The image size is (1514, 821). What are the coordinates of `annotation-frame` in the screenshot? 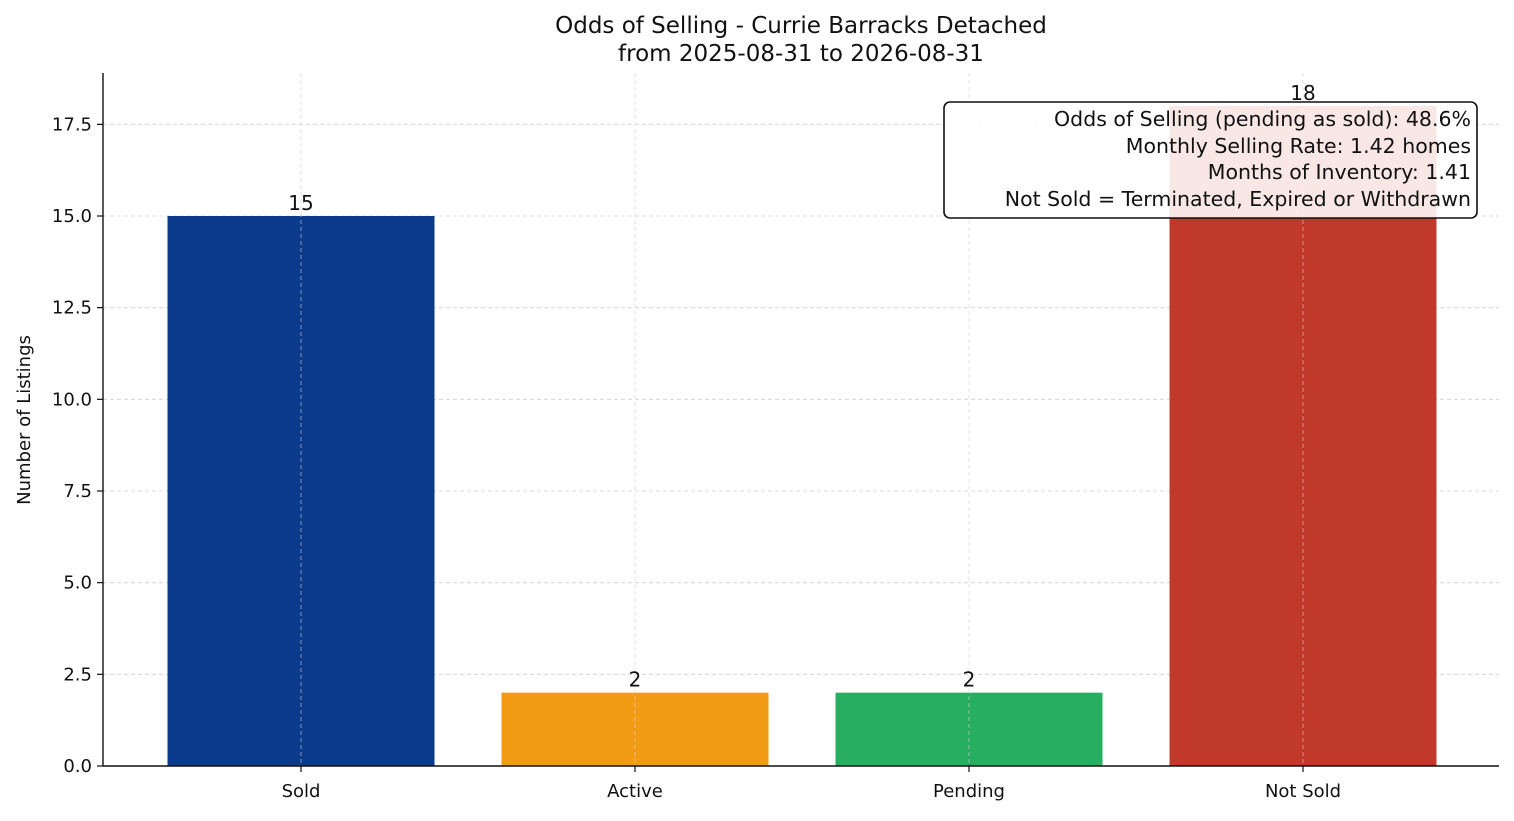 It's located at (1210, 160).